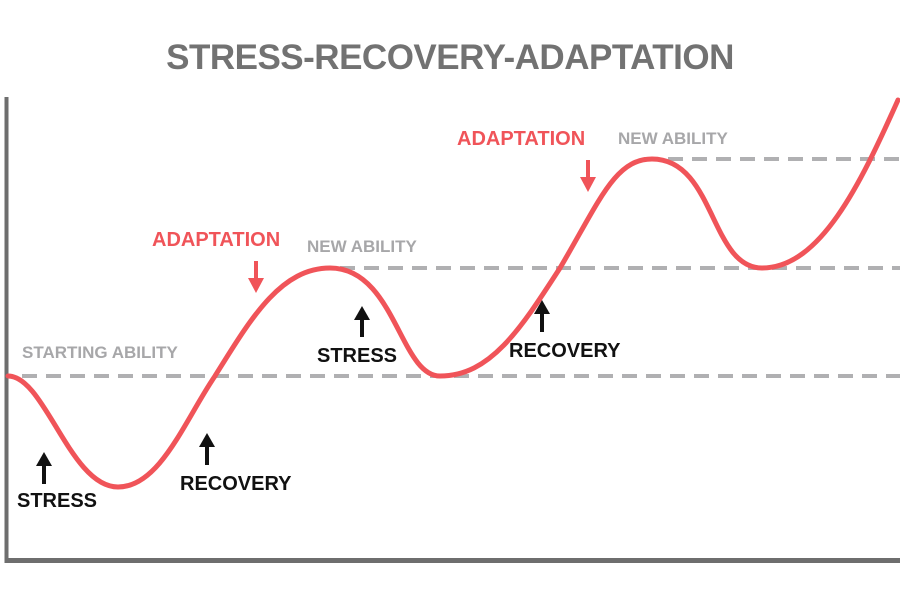 This screenshot has height=614, width=900. I want to click on stress-label-2: STRESS, so click(357, 356).